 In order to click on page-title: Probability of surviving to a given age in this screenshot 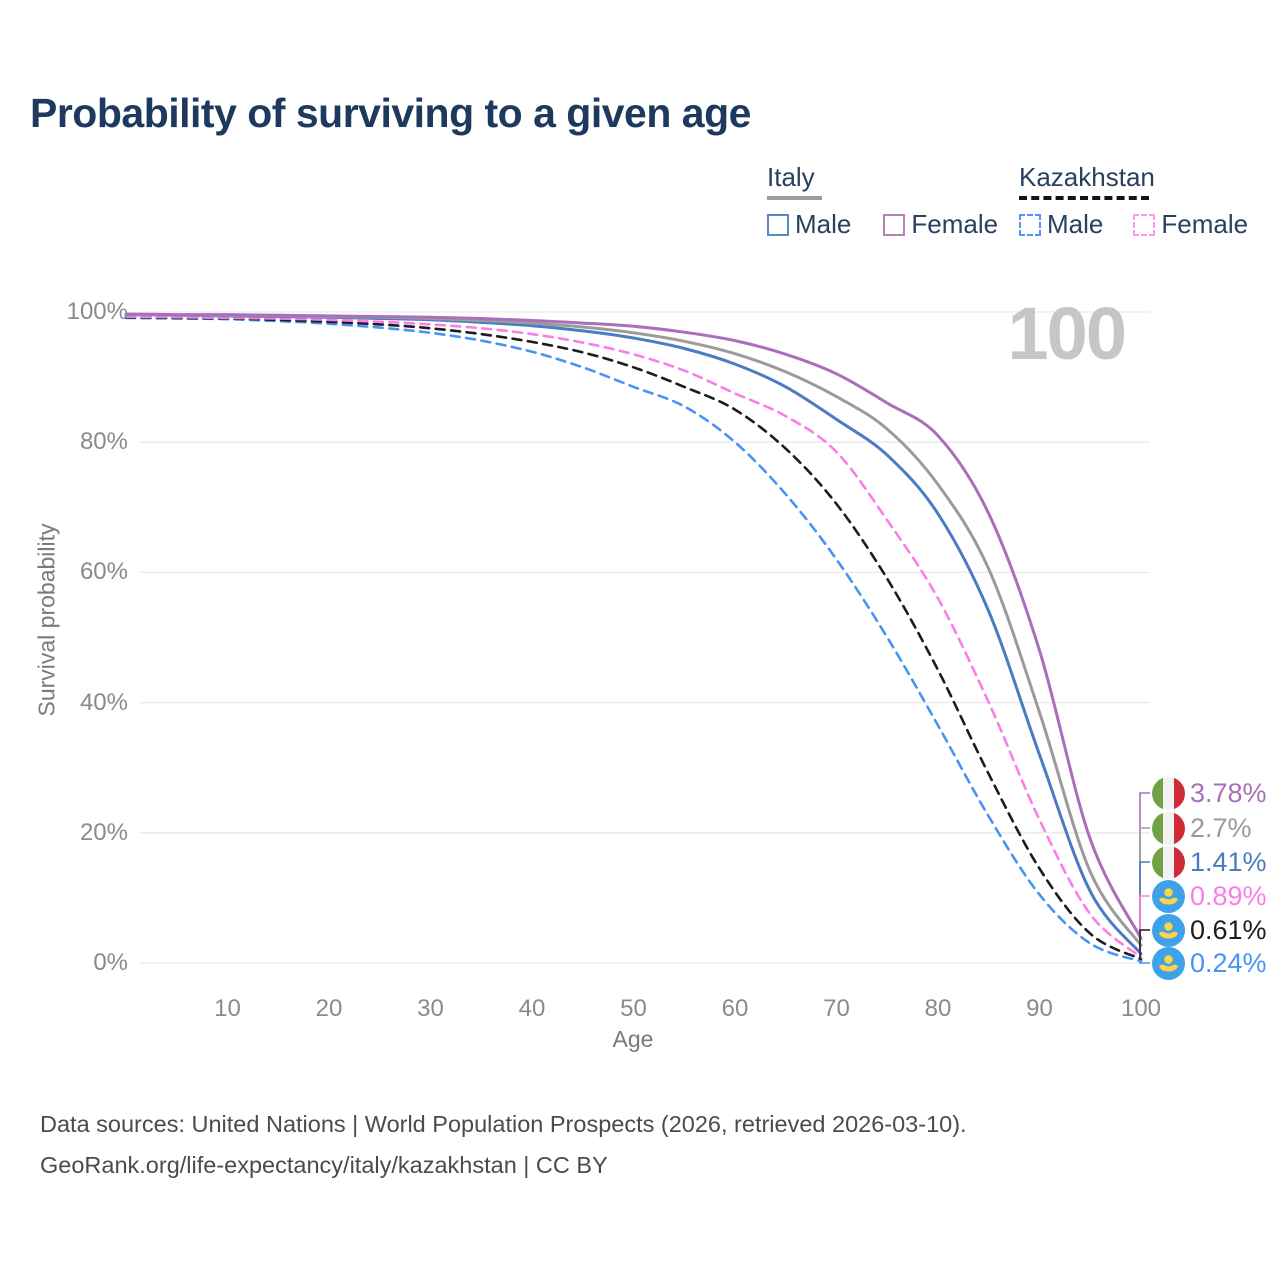, I will do `click(390, 113)`.